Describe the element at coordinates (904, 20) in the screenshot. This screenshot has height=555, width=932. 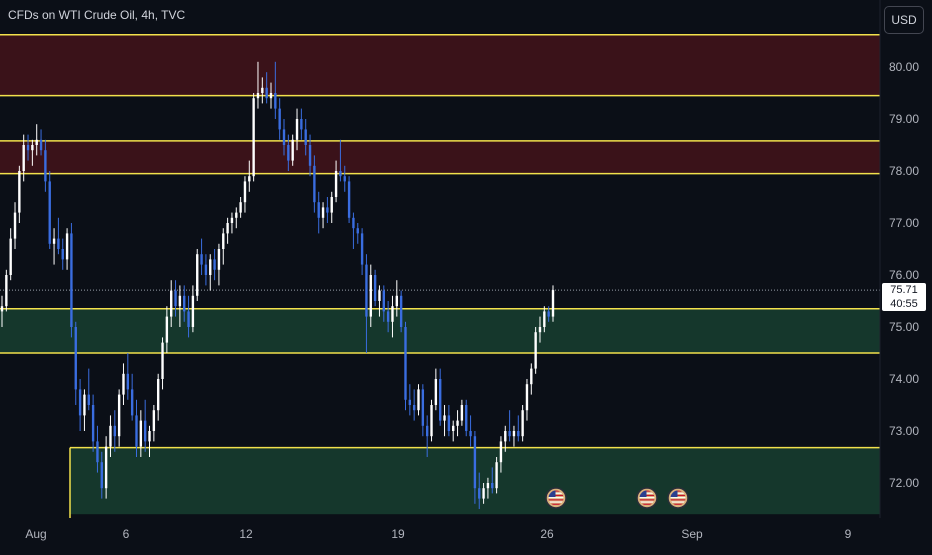
I see `currency-button: USD` at that location.